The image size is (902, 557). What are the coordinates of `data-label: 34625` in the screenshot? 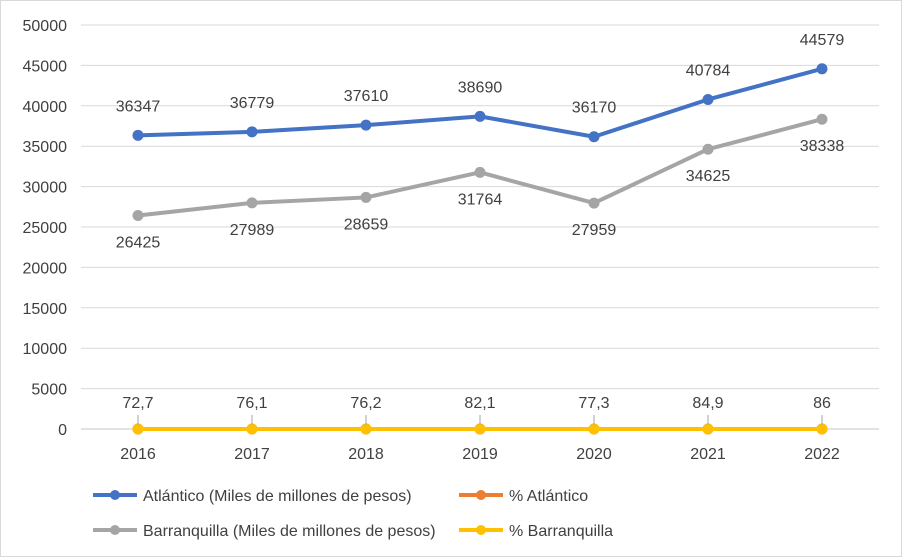 It's located at (708, 176).